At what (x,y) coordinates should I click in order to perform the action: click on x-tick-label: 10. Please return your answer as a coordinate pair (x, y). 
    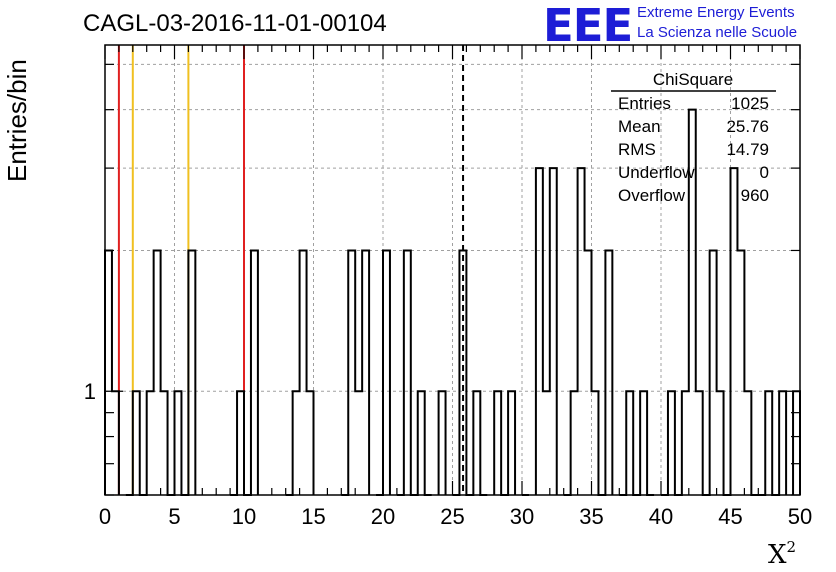
    Looking at the image, I should click on (244, 516).